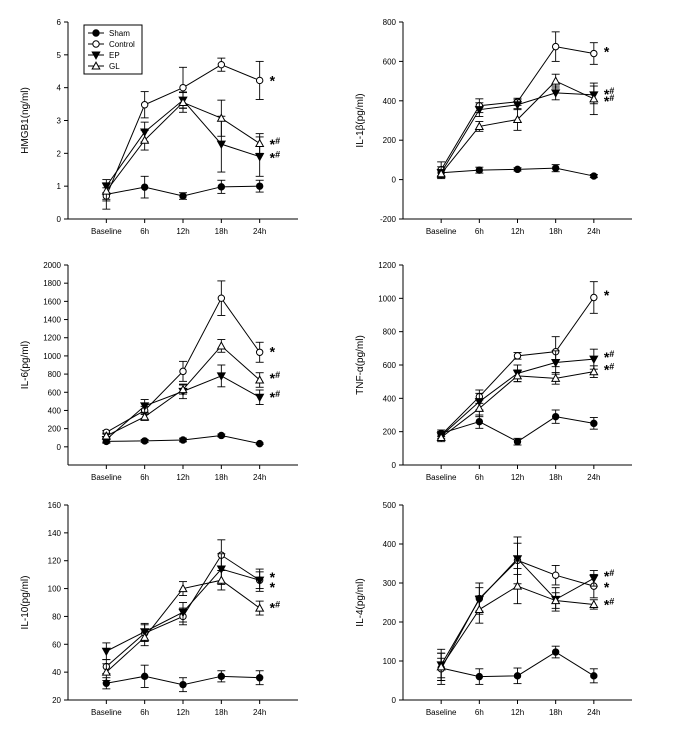 This screenshot has width=685, height=730. Describe the element at coordinates (56, 616) in the screenshot. I see `y-tick-label: 80` at that location.